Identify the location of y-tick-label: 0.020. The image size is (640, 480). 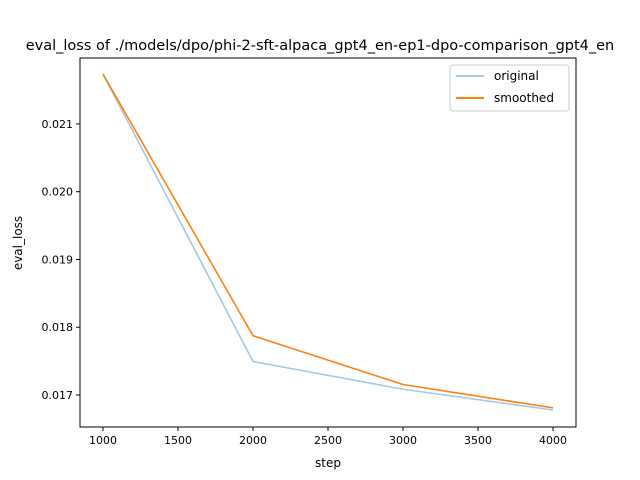
(58, 192).